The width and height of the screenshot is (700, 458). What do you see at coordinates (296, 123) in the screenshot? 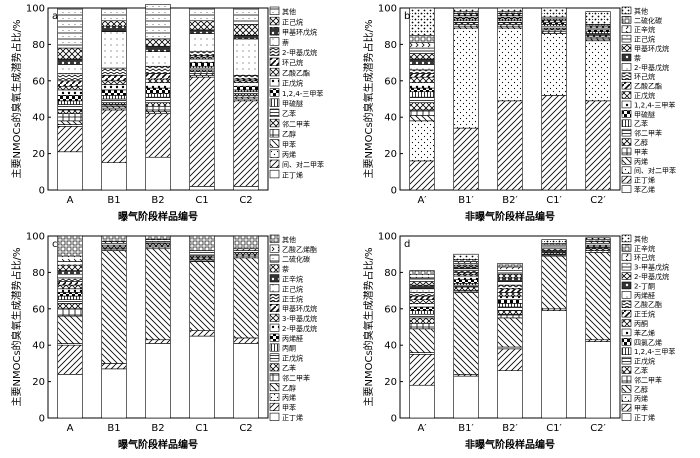
I see `legend-label: 邻二甲苯` at bounding box center [296, 123].